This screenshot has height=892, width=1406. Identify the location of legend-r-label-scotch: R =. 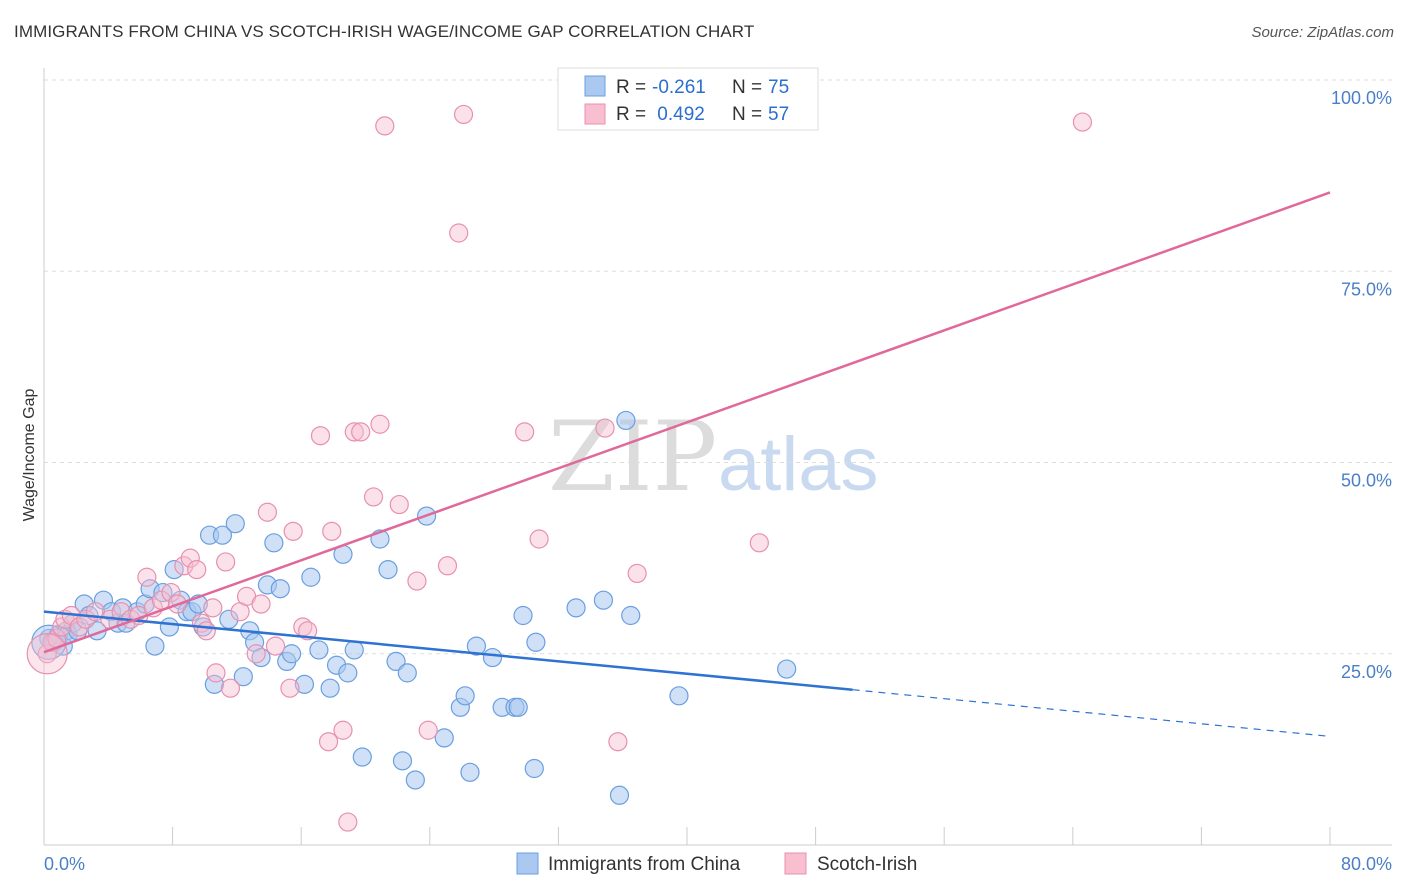
(631, 114).